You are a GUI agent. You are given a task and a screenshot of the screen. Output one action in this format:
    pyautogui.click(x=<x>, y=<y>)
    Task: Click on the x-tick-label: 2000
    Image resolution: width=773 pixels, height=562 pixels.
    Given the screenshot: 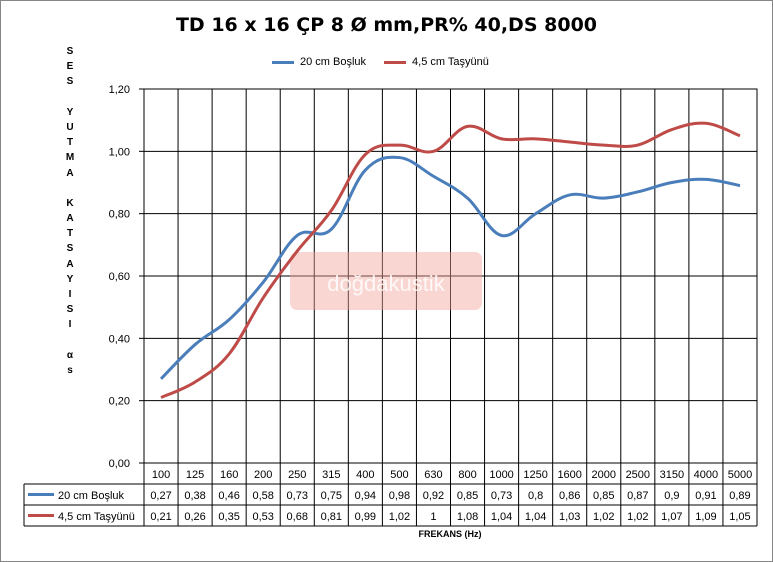 What is the action you would take?
    pyautogui.click(x=604, y=475)
    